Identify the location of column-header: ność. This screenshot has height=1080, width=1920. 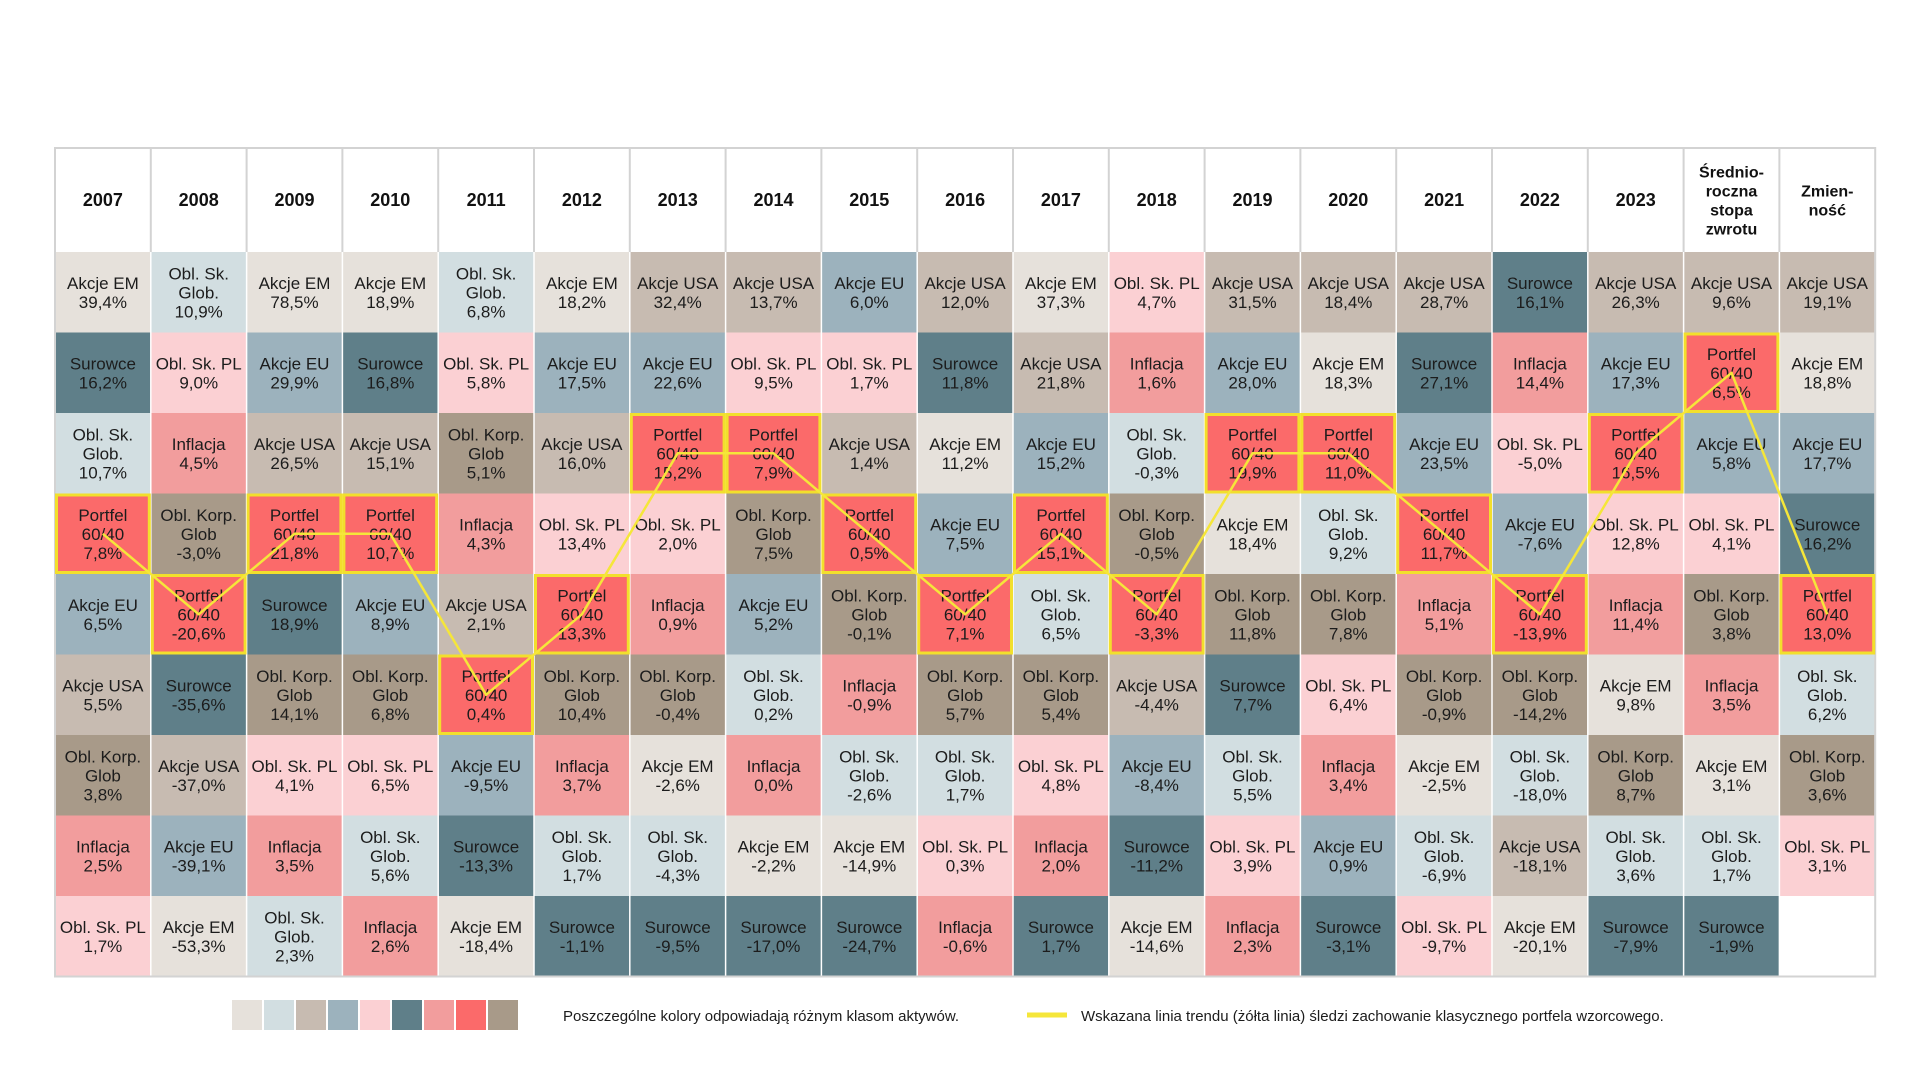
(1827, 211).